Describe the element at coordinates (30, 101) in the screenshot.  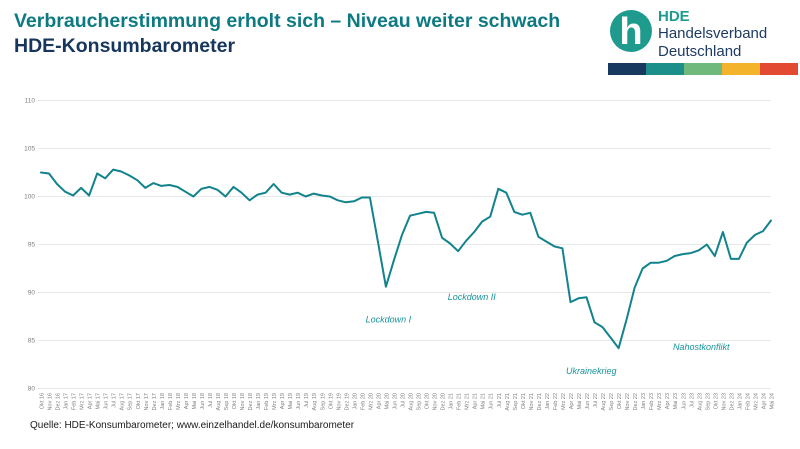
I see `y-axis-tick-label: 110` at that location.